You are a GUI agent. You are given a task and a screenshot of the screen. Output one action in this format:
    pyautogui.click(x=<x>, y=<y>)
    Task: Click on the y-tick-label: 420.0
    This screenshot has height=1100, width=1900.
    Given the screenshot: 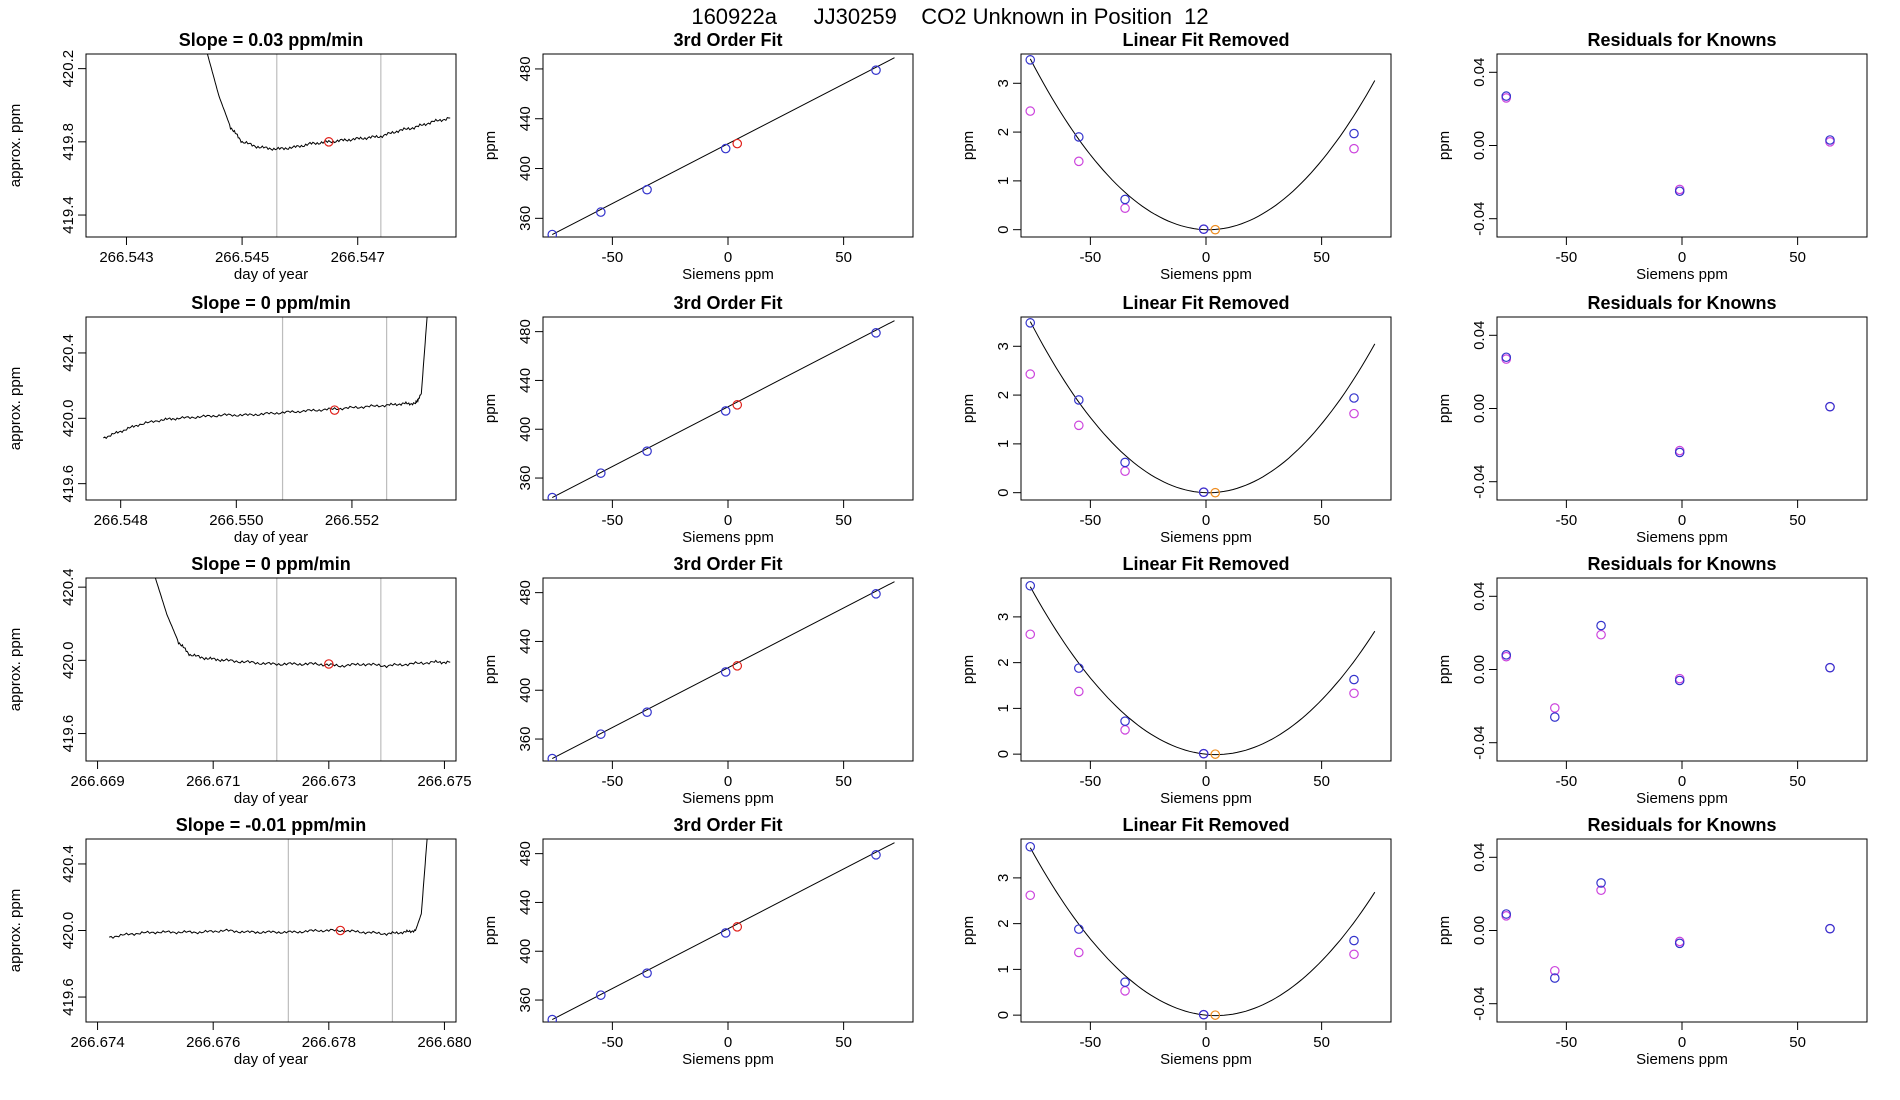 What is the action you would take?
    pyautogui.click(x=68, y=931)
    